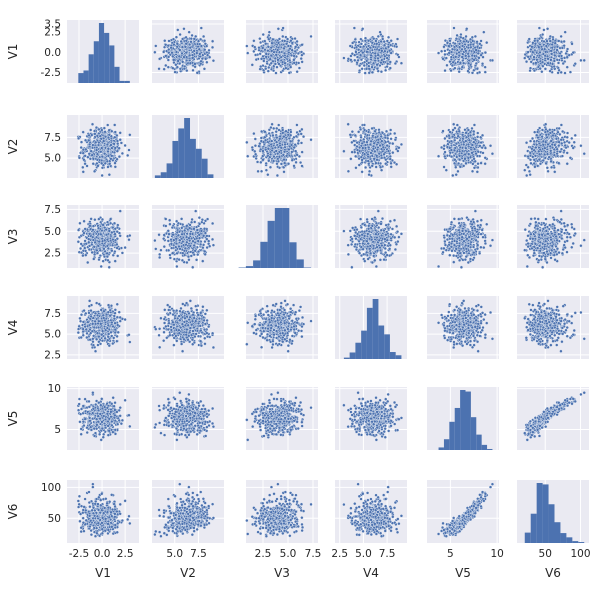 The height and width of the screenshot is (600, 600). Describe the element at coordinates (371, 146) in the screenshot. I see `panel-V4-V2` at that location.